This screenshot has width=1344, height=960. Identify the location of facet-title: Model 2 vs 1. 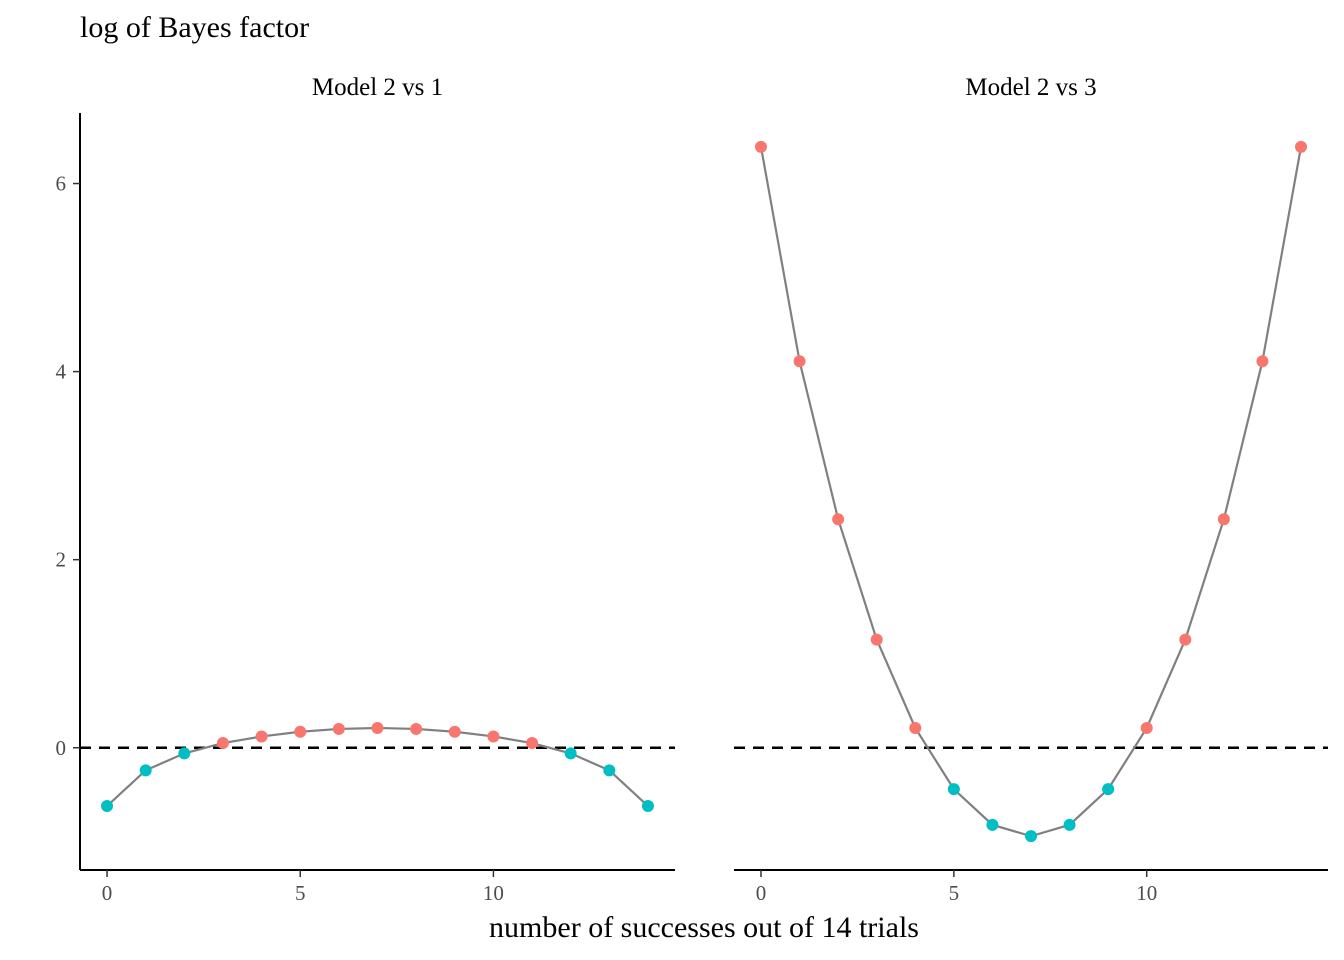
(377, 87).